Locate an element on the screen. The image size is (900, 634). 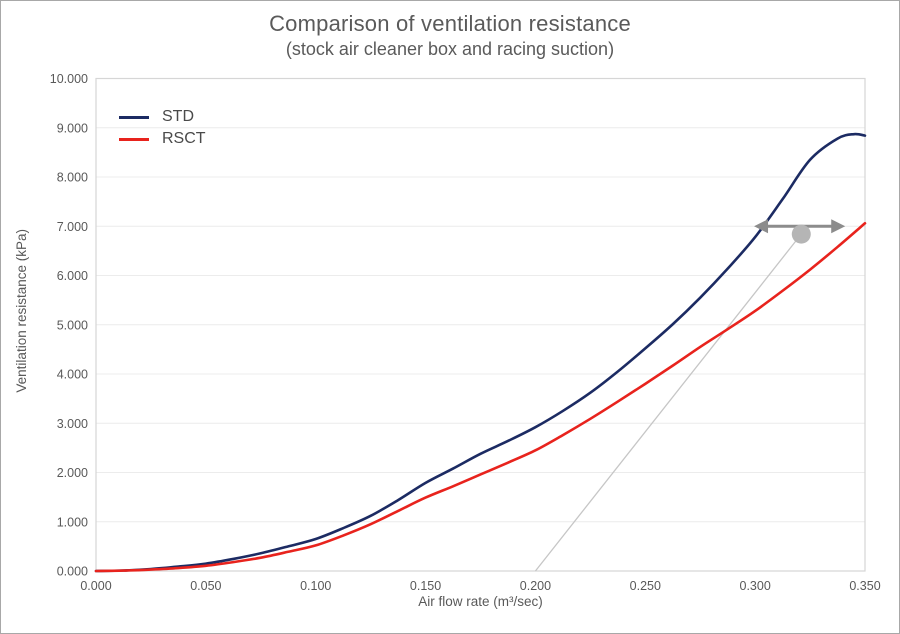
x-tick-label: 0.100 is located at coordinates (315, 586).